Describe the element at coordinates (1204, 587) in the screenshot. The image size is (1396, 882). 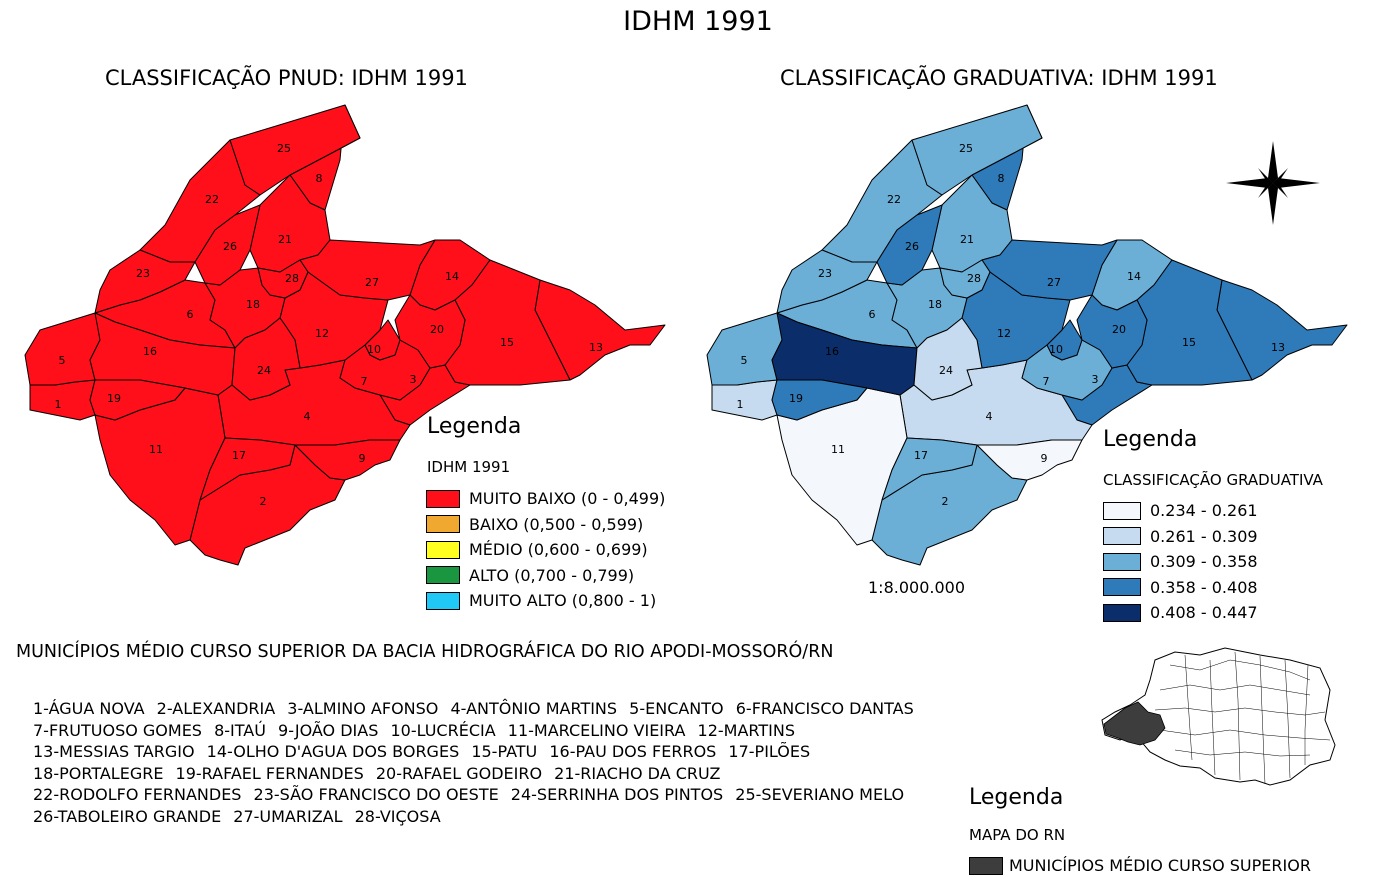
I see `legend-label: 0.358 - 0.408` at that location.